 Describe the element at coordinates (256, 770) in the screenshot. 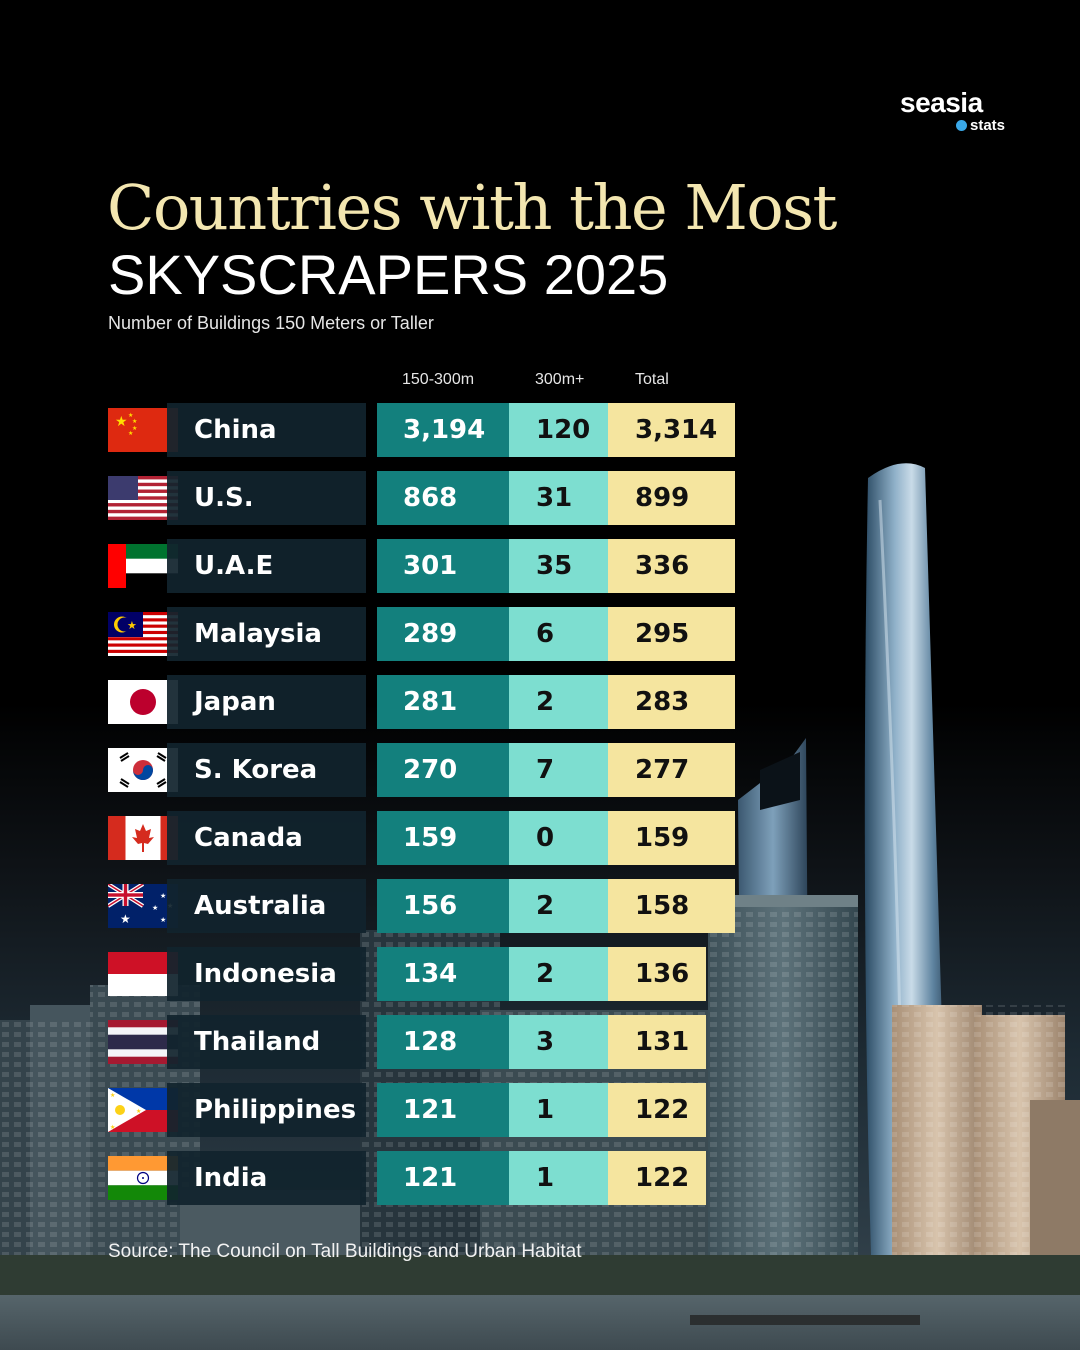

I see `country-name: S. Korea` at that location.